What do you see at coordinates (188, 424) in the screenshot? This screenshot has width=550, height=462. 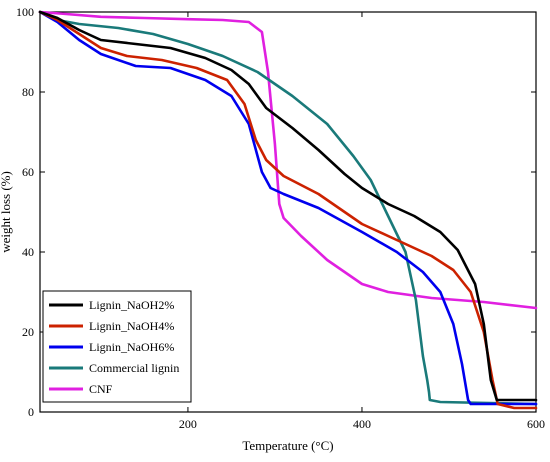 I see `x-tick-label: 200` at bounding box center [188, 424].